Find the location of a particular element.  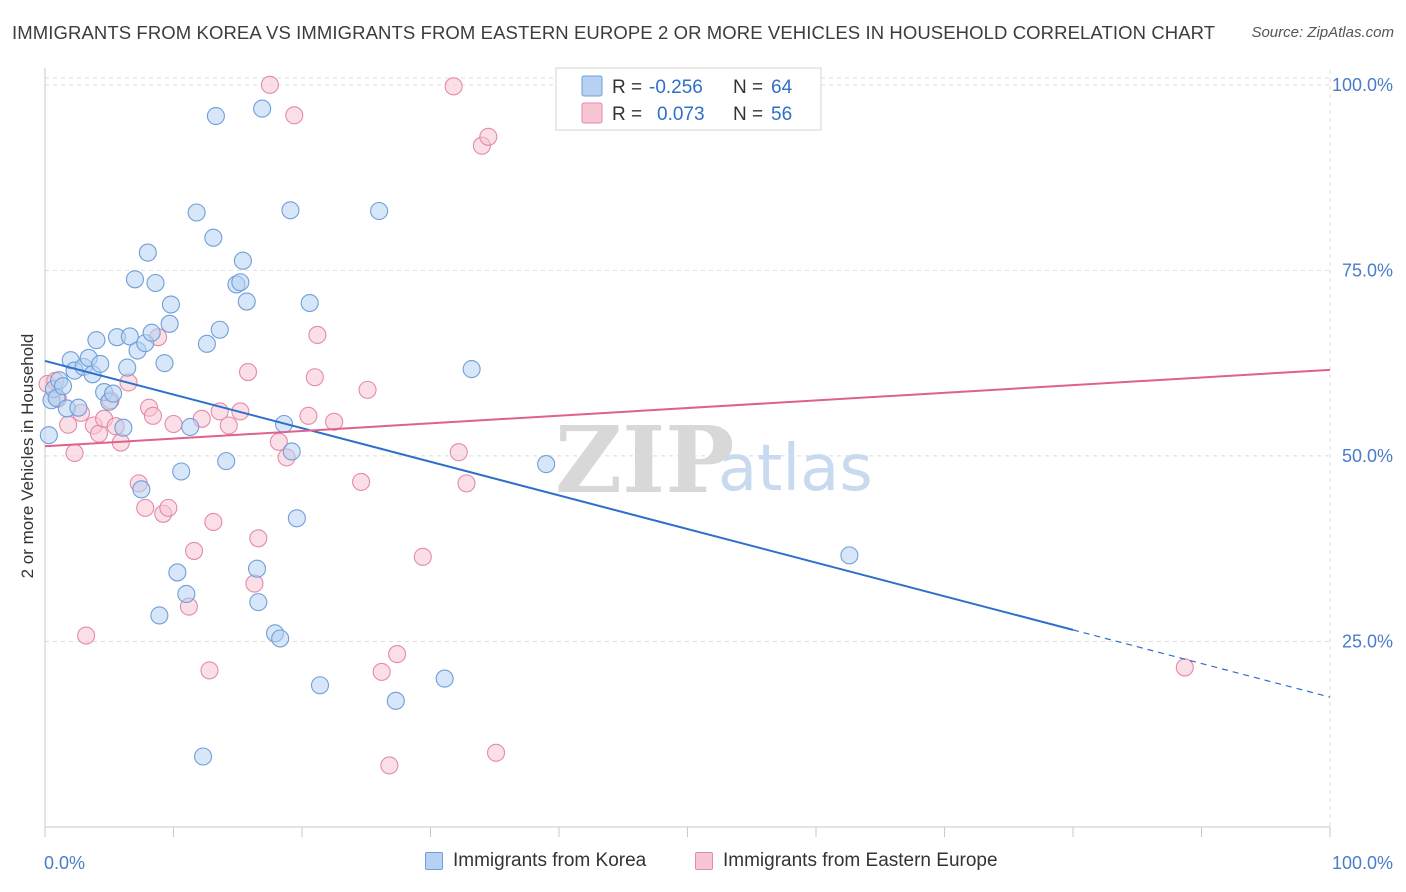

legend-n-value-eastern-europe: 56 is located at coordinates (781, 114).